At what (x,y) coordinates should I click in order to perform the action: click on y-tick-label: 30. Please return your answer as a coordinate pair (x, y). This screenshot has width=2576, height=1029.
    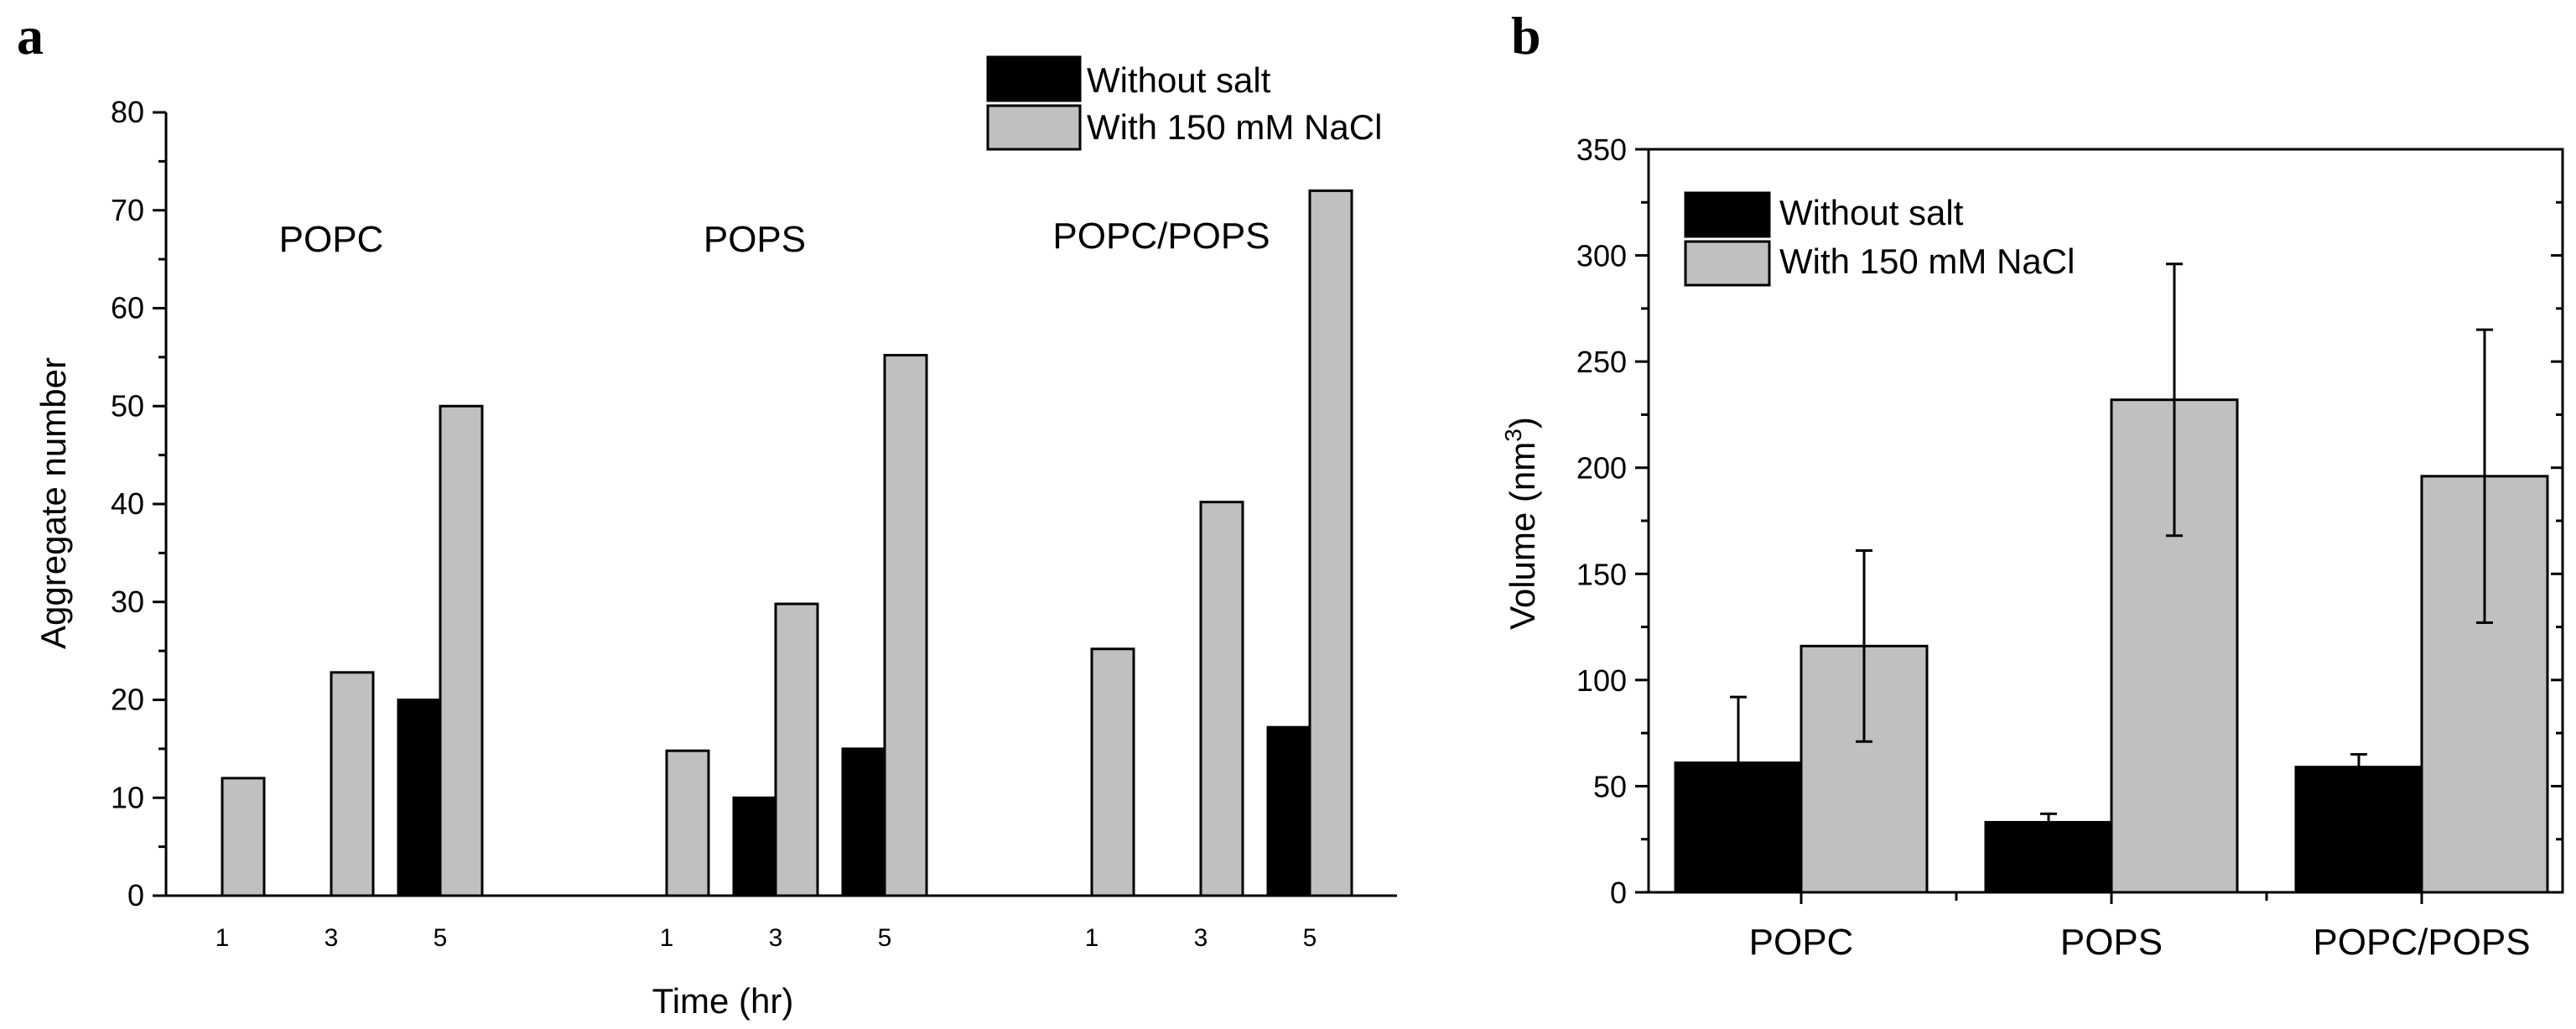
    Looking at the image, I should click on (127, 602).